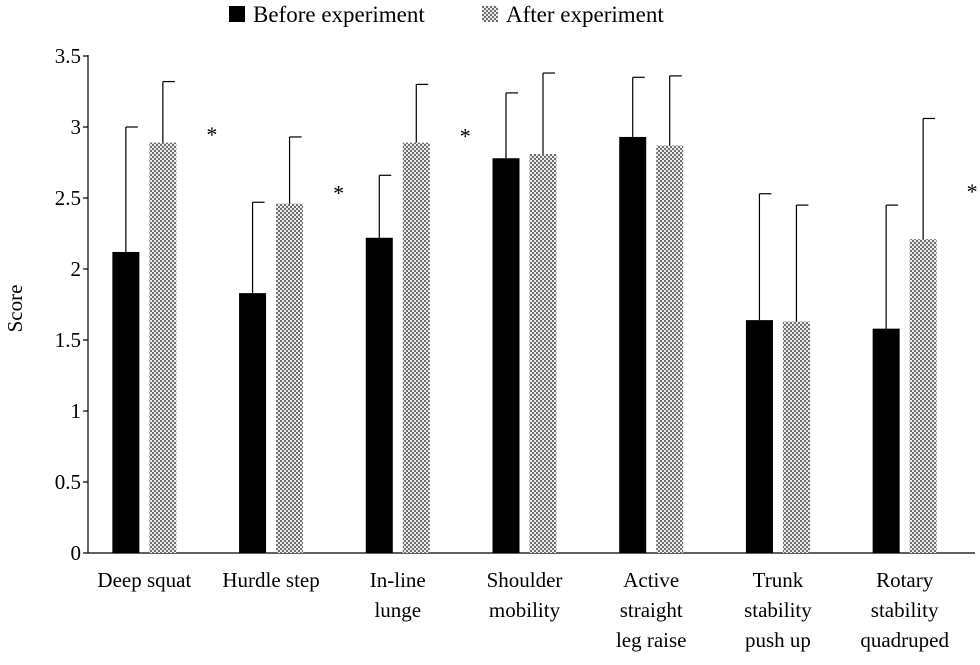 This screenshot has width=980, height=665. What do you see at coordinates (68, 198) in the screenshot?
I see `y-tick-label: 2.5` at bounding box center [68, 198].